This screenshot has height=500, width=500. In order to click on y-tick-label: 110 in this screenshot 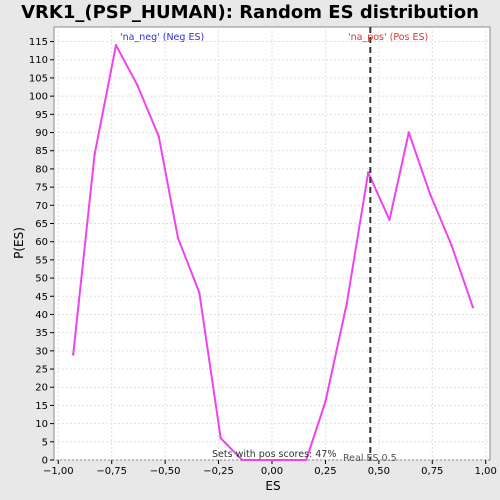, I will do `click(38, 60)`.